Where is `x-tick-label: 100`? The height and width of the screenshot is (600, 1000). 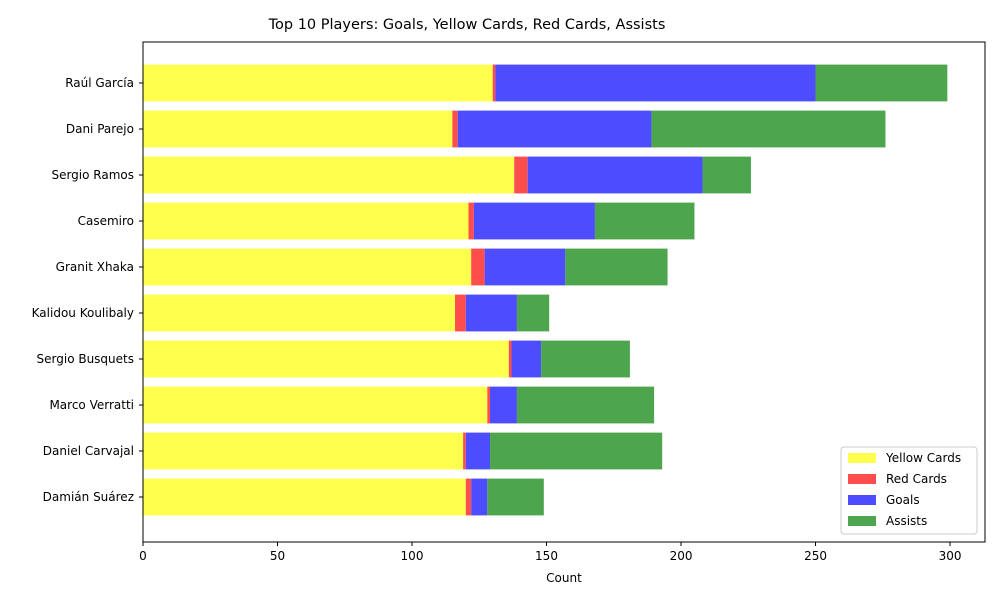 x-tick-label: 100 is located at coordinates (412, 556).